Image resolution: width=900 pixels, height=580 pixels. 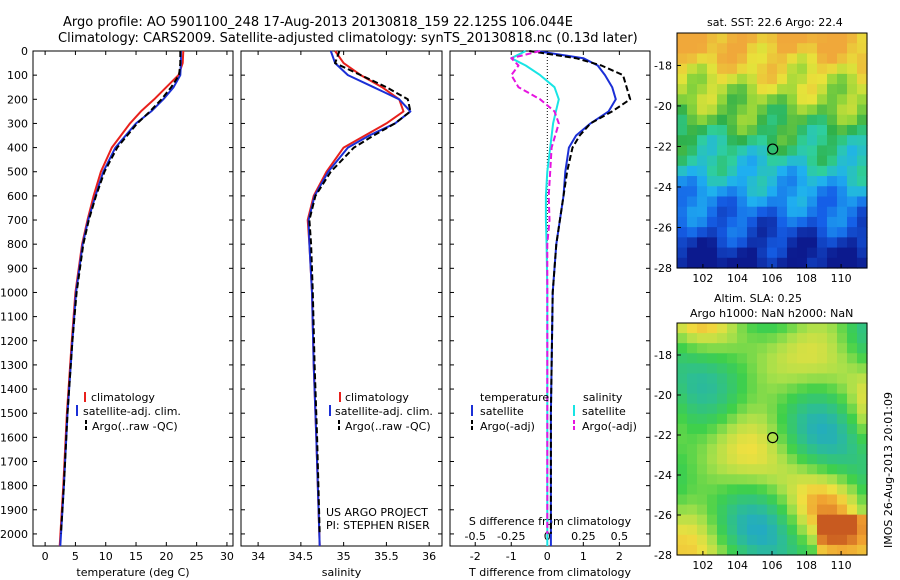 I want to click on map-x-tick-label: 106, so click(x=772, y=278).